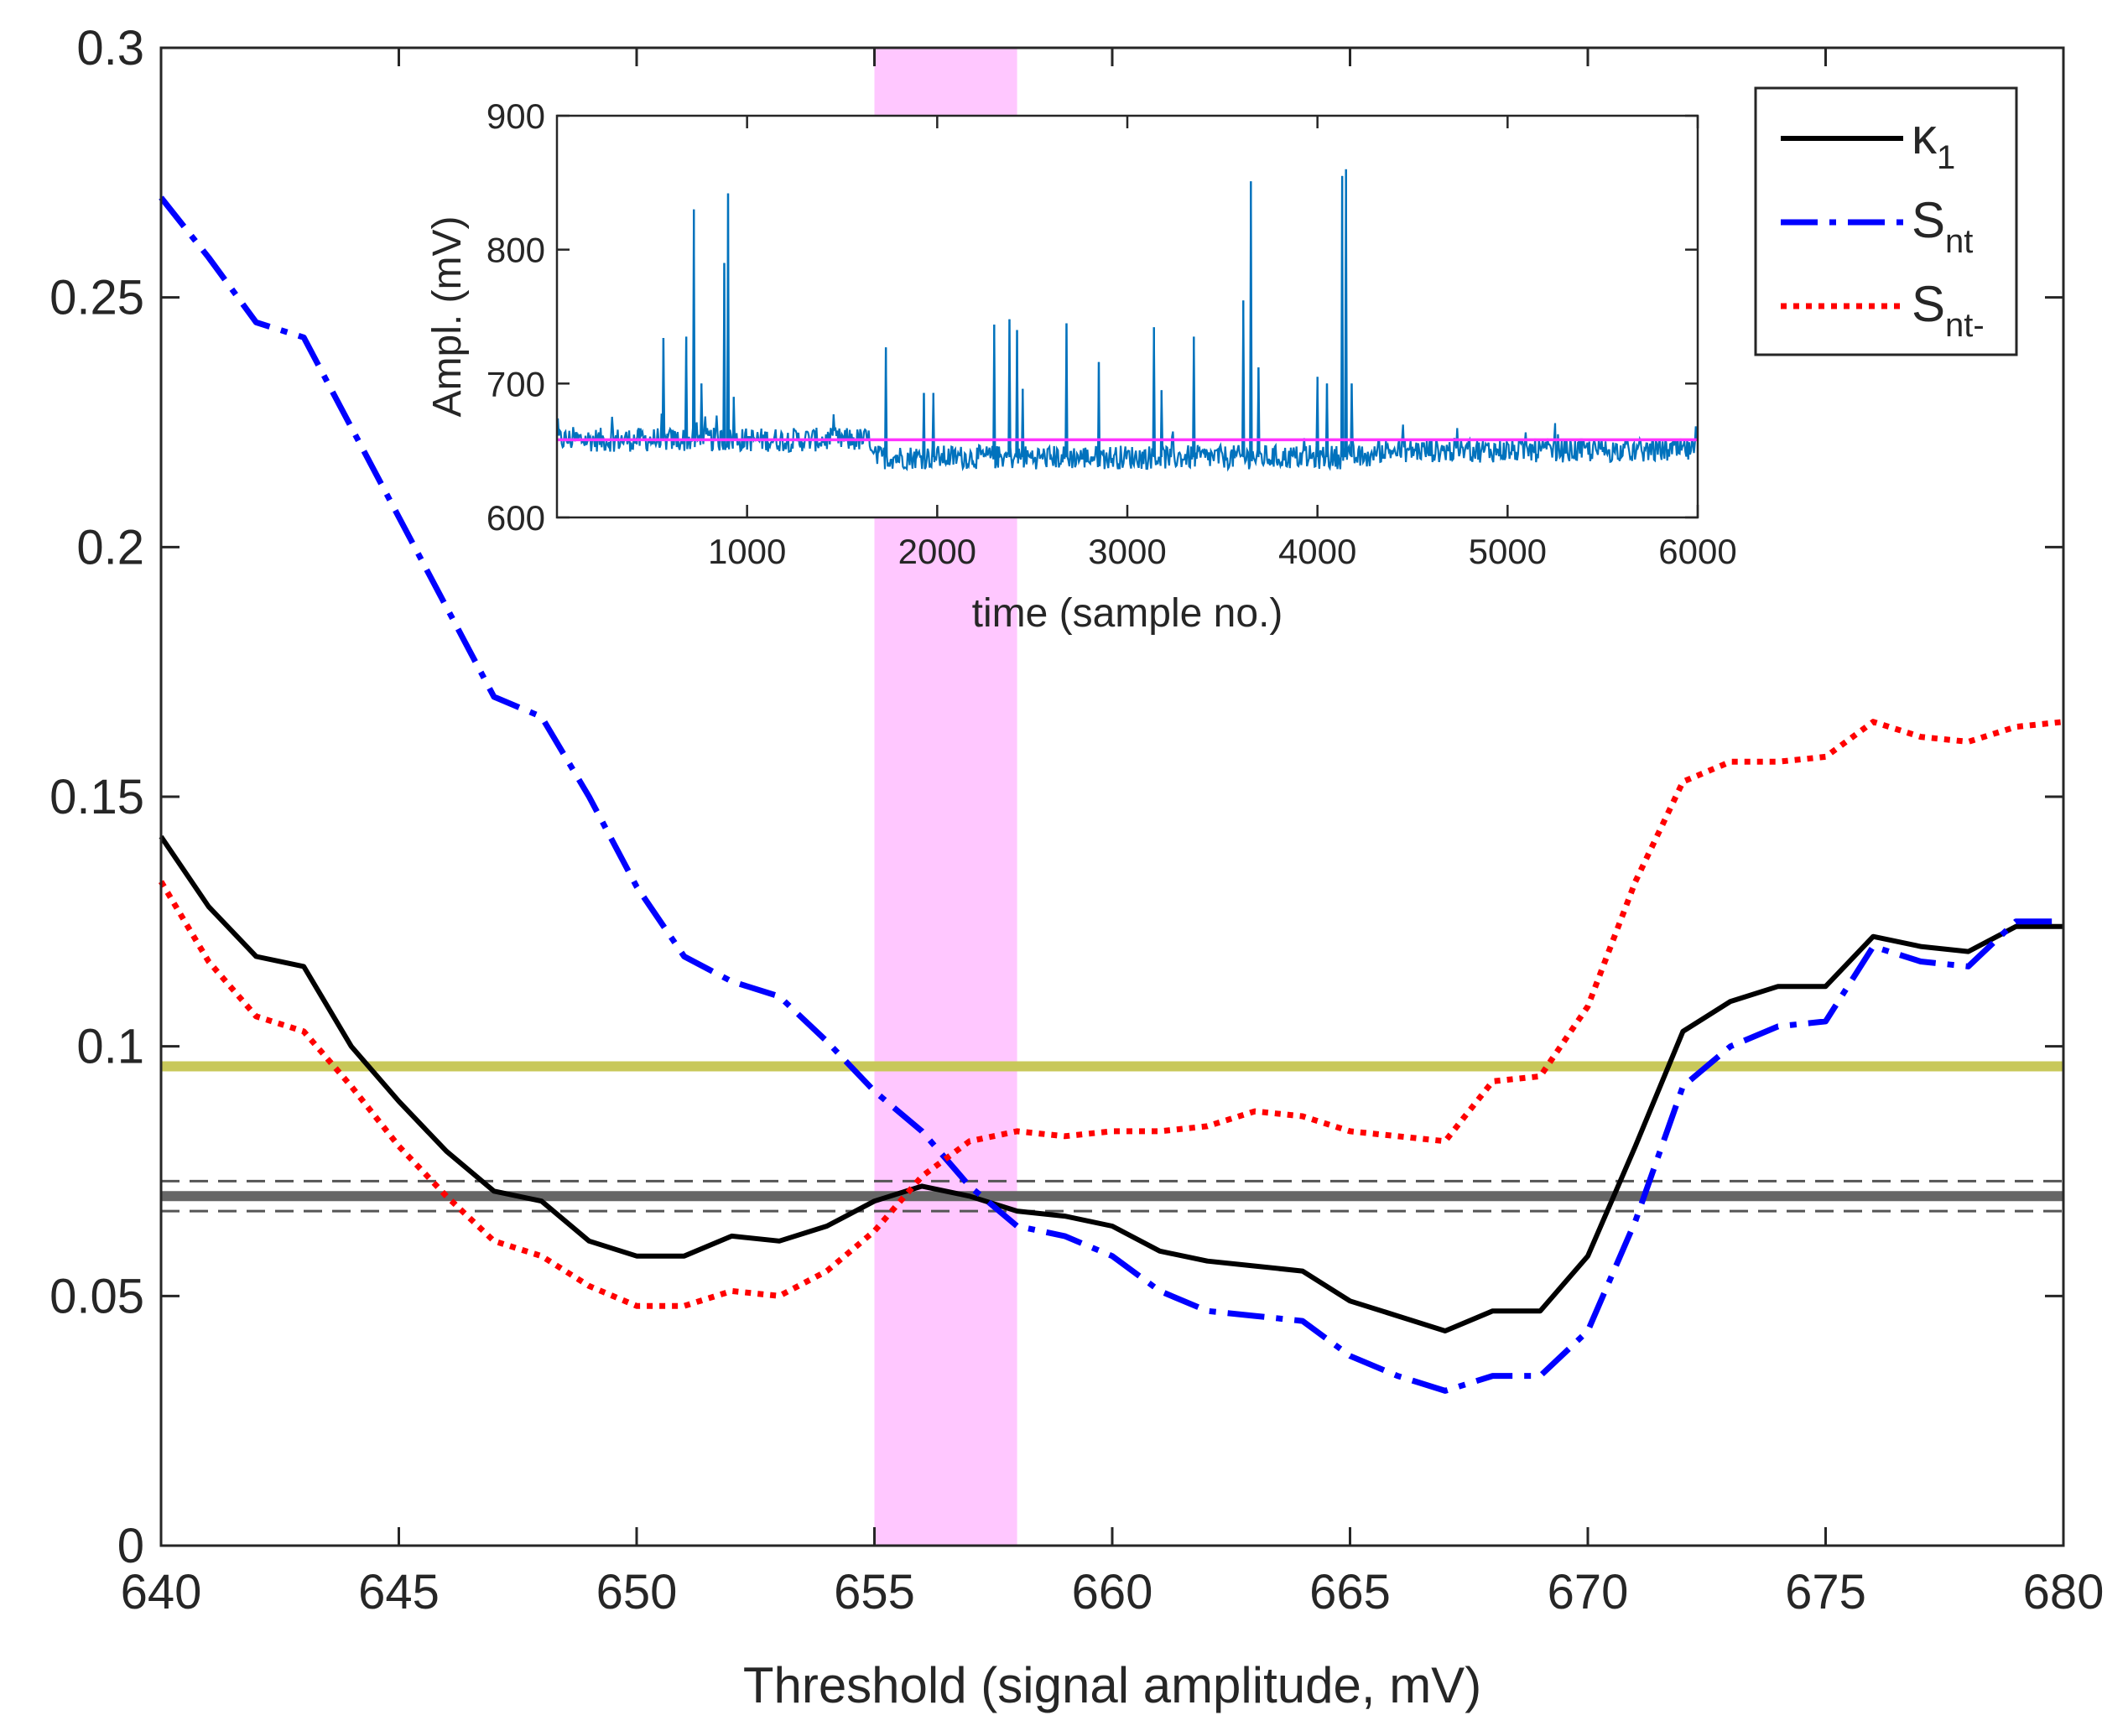 The image size is (2128, 1736). What do you see at coordinates (1127, 551) in the screenshot?
I see `inset-x-tick-label: 3000` at bounding box center [1127, 551].